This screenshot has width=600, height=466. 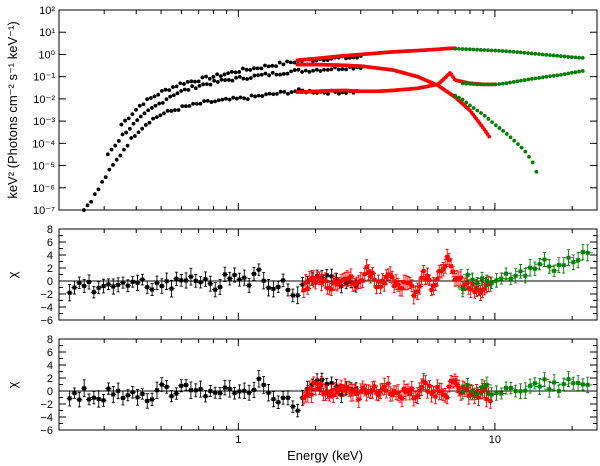 What do you see at coordinates (46, 418) in the screenshot?
I see `y-tick-label: −4` at bounding box center [46, 418].